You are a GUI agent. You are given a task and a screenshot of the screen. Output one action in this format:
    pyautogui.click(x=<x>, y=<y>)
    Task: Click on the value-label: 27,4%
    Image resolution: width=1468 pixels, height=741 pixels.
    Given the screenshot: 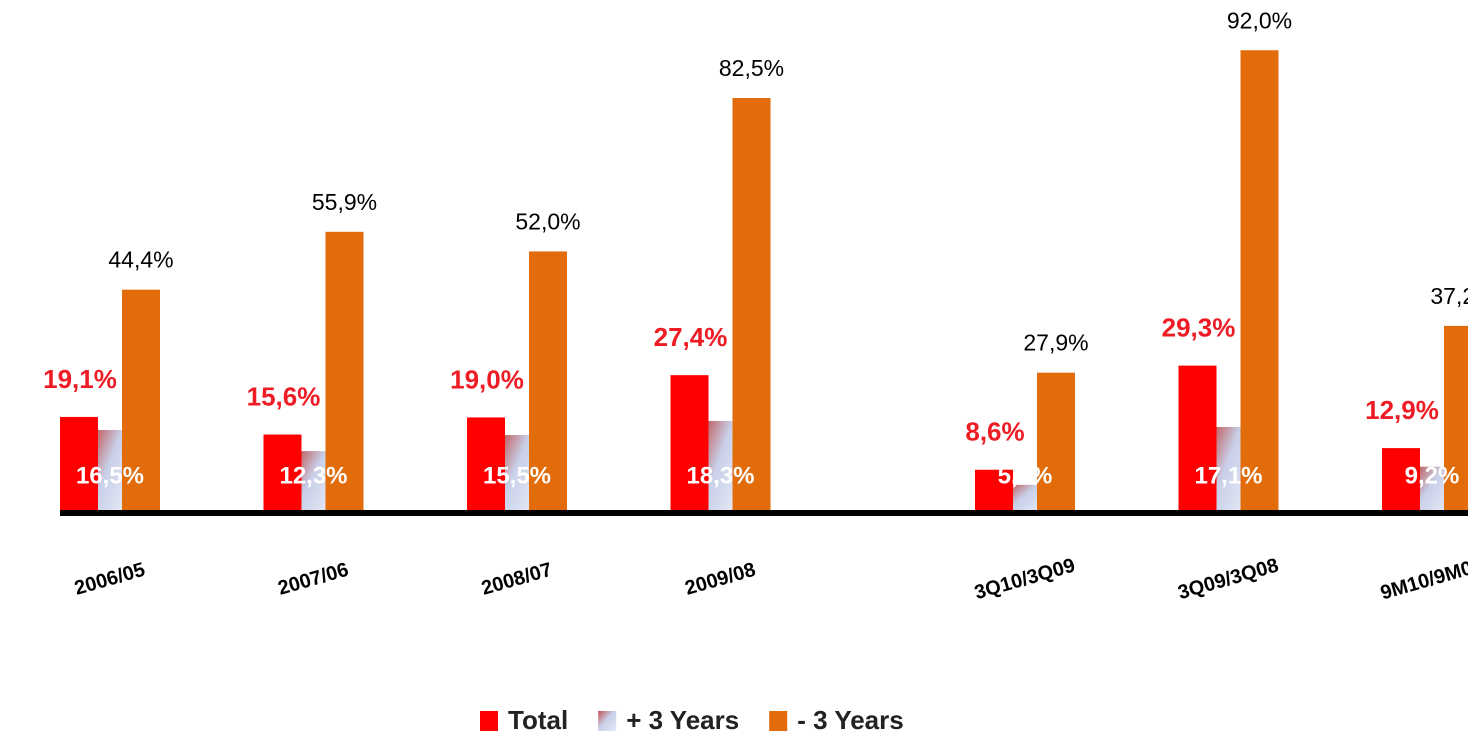 What is the action you would take?
    pyautogui.click(x=691, y=337)
    